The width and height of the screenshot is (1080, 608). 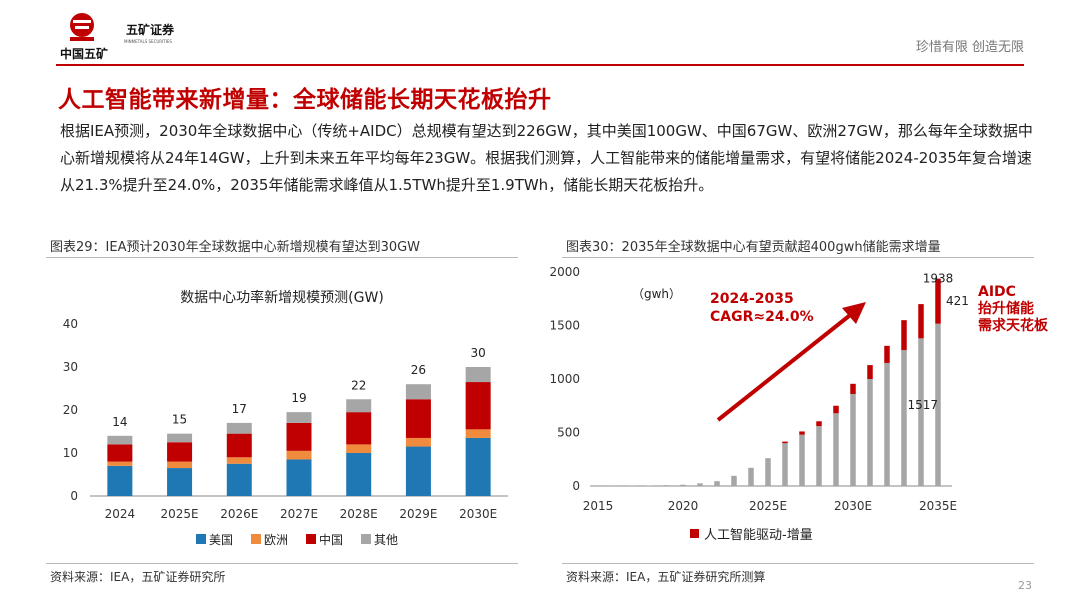 I want to click on page-number: 23, so click(x=1025, y=585).